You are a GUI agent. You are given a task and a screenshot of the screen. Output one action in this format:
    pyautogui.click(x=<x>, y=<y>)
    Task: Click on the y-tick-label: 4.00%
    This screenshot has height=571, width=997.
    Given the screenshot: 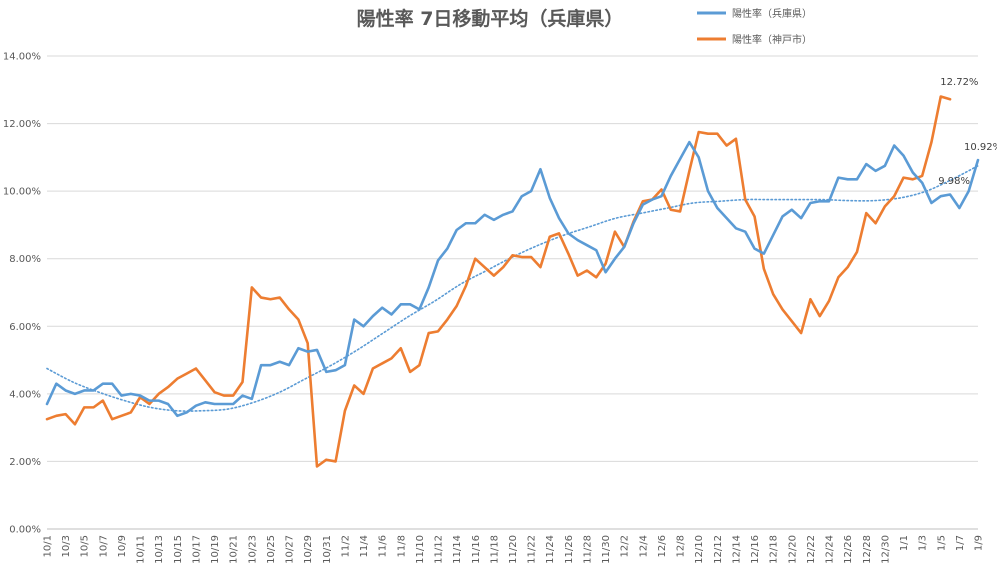 What is the action you would take?
    pyautogui.click(x=25, y=394)
    